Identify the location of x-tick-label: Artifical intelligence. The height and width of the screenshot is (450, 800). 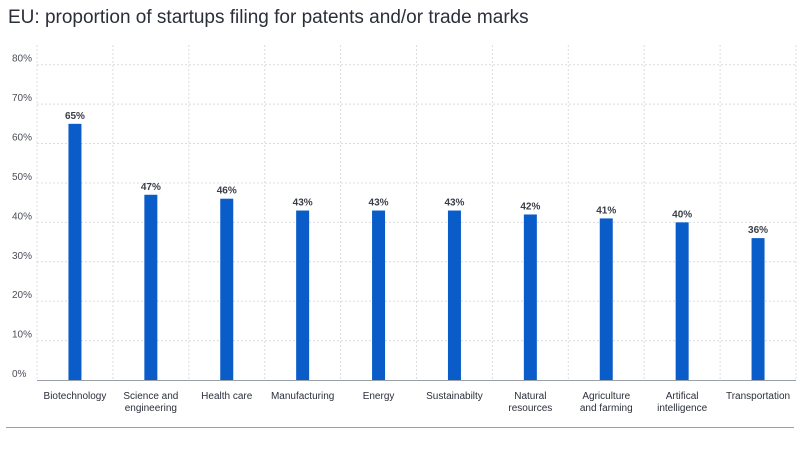
(682, 402).